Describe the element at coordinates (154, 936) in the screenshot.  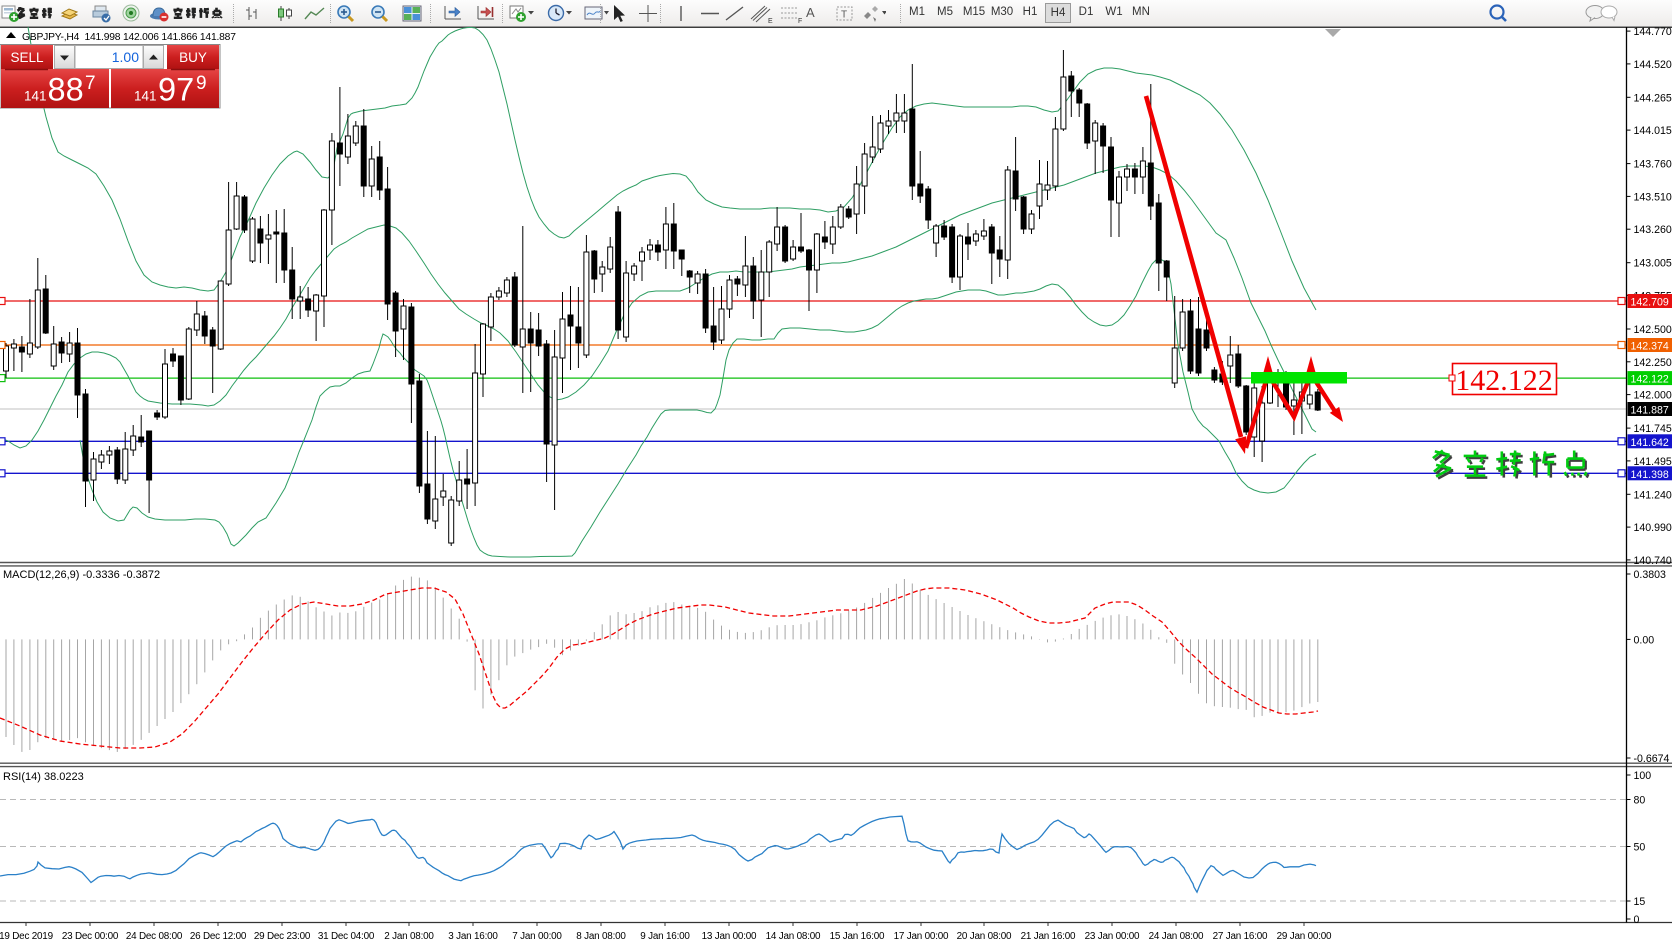
I see `svg-text: 24 Dec 08:00` at that location.